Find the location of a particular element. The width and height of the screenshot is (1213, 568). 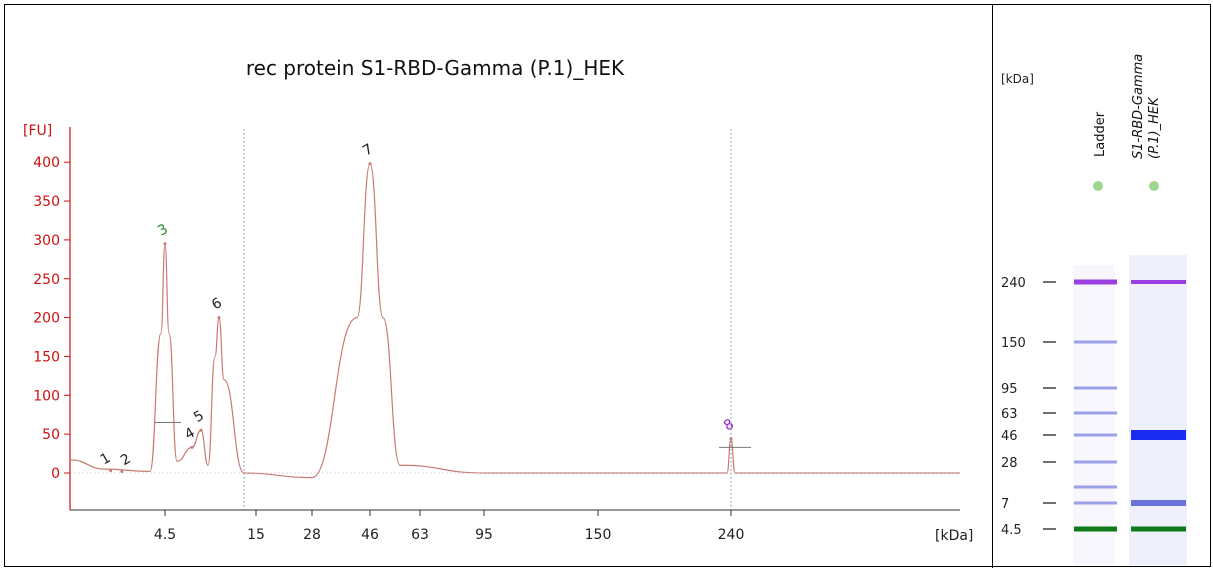

x-tick-label: 150 is located at coordinates (598, 535).